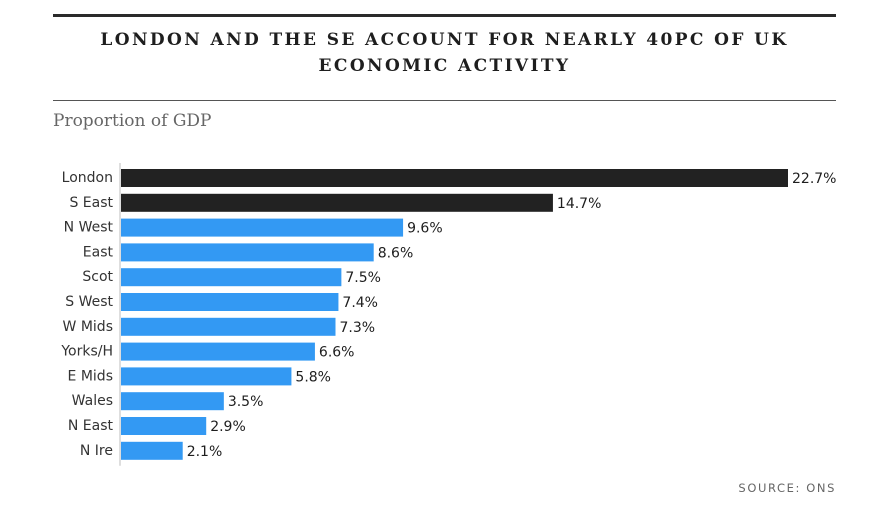 The width and height of the screenshot is (870, 515). Describe the element at coordinates (87, 178) in the screenshot. I see `category-label: London` at that location.